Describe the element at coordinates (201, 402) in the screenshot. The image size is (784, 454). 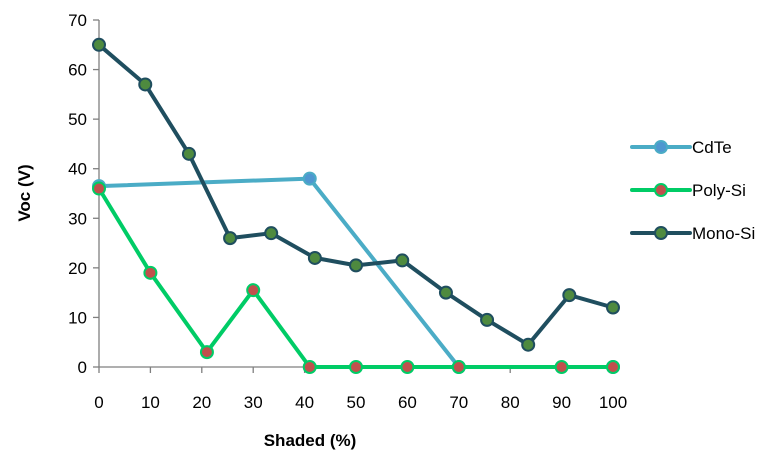
I see `x-tick-label: 20` at that location.